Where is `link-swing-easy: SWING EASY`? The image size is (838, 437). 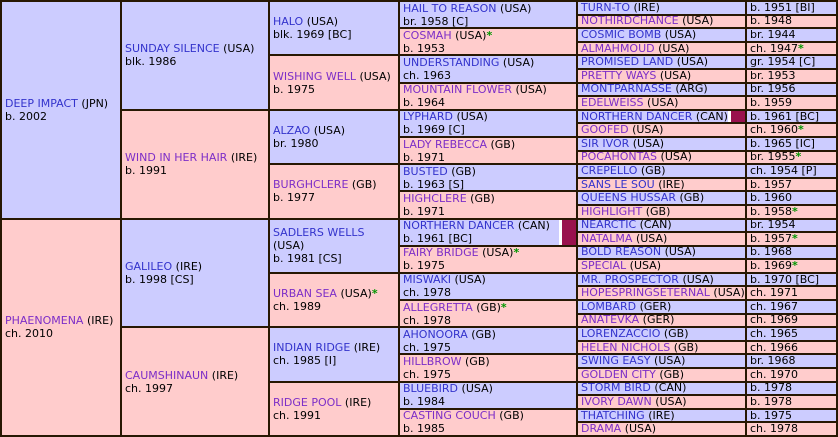 link-swing-easy: SWING EASY is located at coordinates (616, 361).